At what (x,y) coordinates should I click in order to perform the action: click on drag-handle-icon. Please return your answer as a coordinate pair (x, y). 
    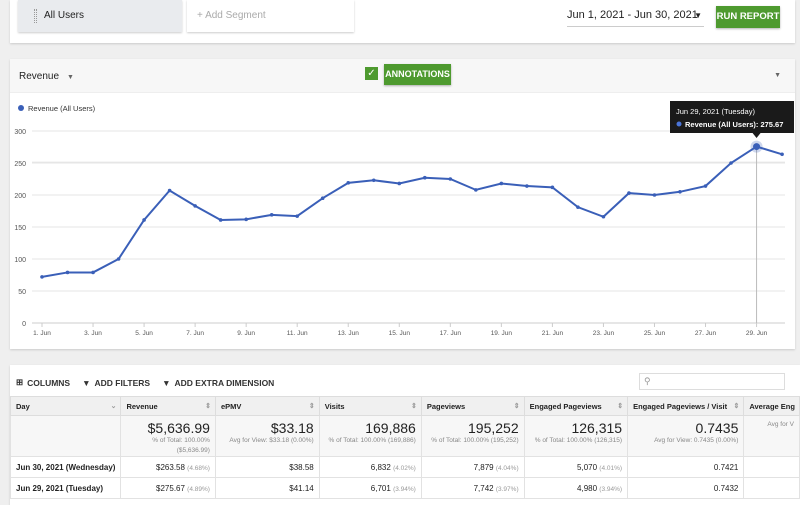
    Looking at the image, I should click on (35, 16).